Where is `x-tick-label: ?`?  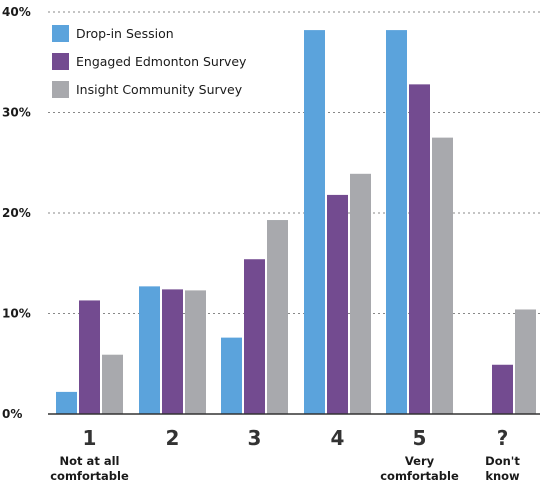
x-tick-label: ? is located at coordinates (503, 438).